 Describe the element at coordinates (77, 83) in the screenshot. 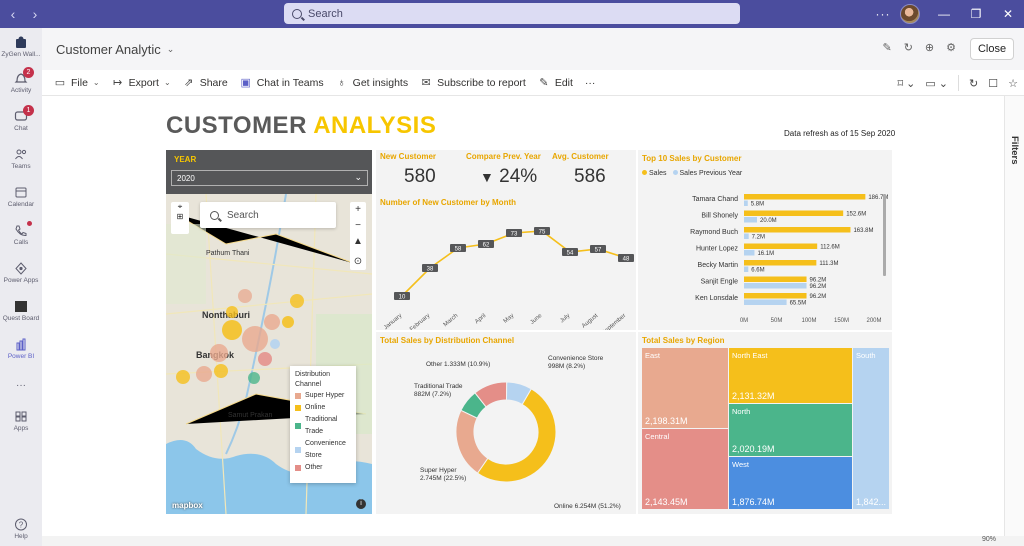

I see `file-menu: ▭ File ⌄` at that location.